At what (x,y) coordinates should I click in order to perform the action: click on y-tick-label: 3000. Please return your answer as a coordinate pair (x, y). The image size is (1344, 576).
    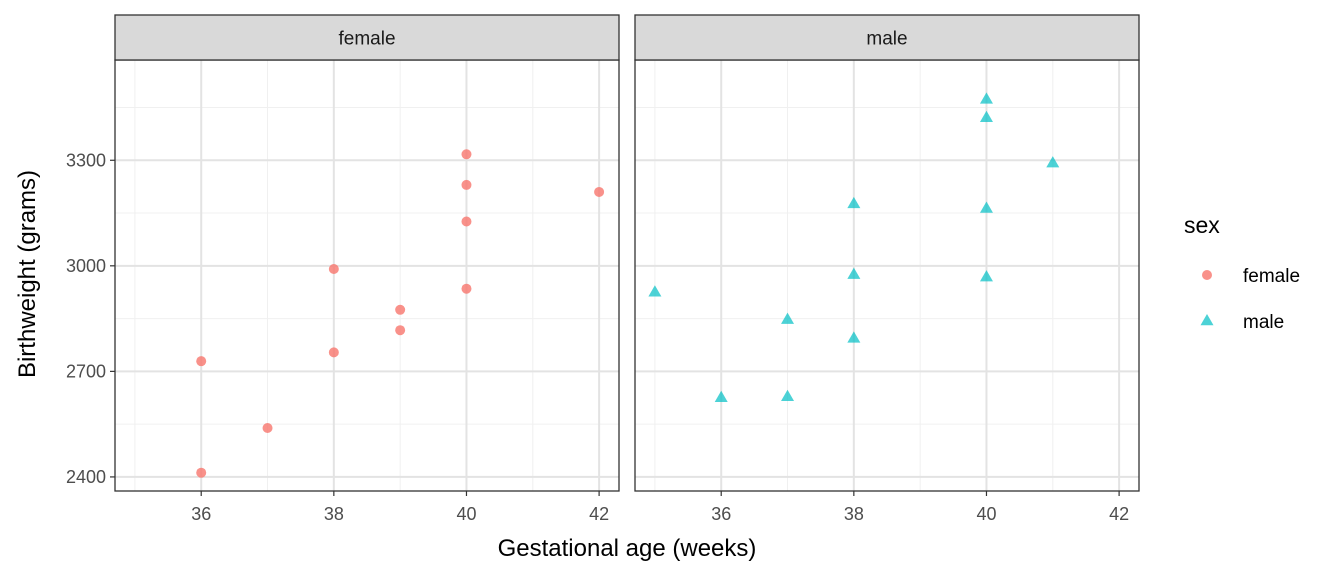
    Looking at the image, I should click on (86, 266).